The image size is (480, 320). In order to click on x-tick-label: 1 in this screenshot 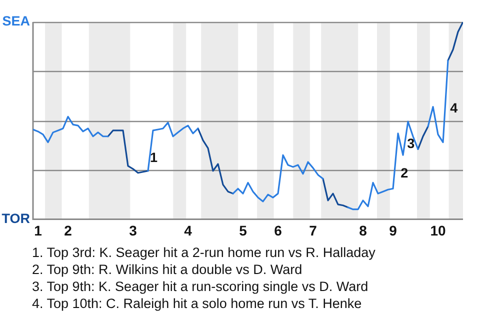, I will do `click(38, 230)`.